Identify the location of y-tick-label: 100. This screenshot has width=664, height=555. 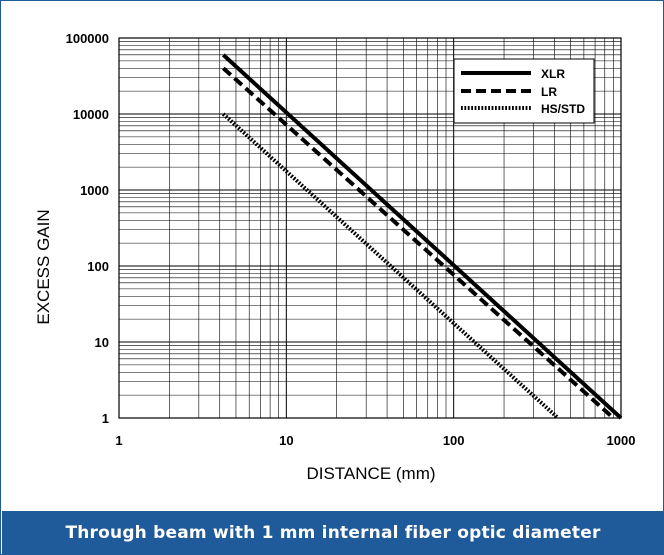
(98, 266).